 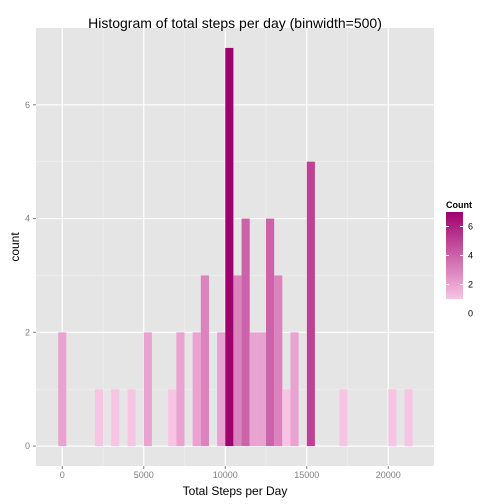 What do you see at coordinates (388, 475) in the screenshot?
I see `x-tick-label: 20000` at bounding box center [388, 475].